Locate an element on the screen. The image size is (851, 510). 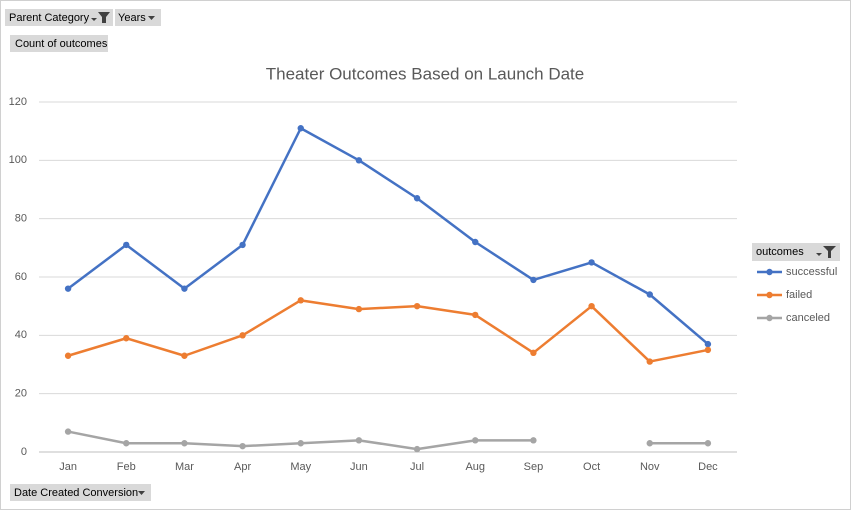
legend-label: successful is located at coordinates (811, 272).